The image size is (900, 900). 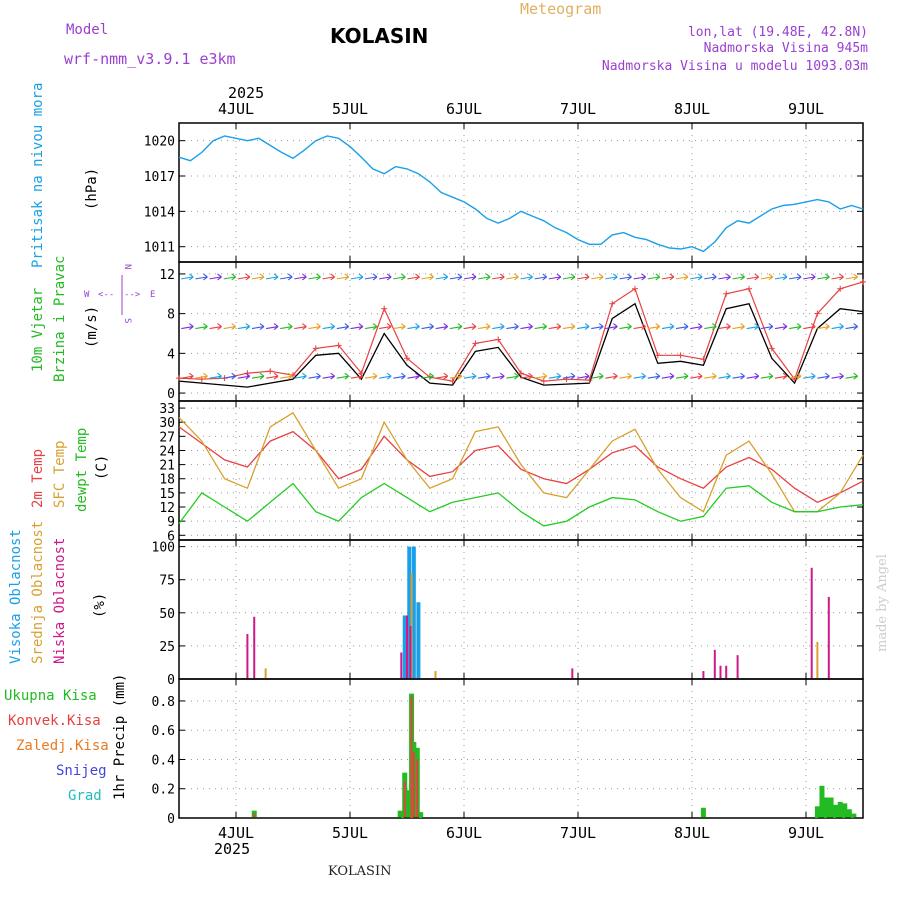 What do you see at coordinates (167, 647) in the screenshot?
I see `y-tick-label: 25` at bounding box center [167, 647].